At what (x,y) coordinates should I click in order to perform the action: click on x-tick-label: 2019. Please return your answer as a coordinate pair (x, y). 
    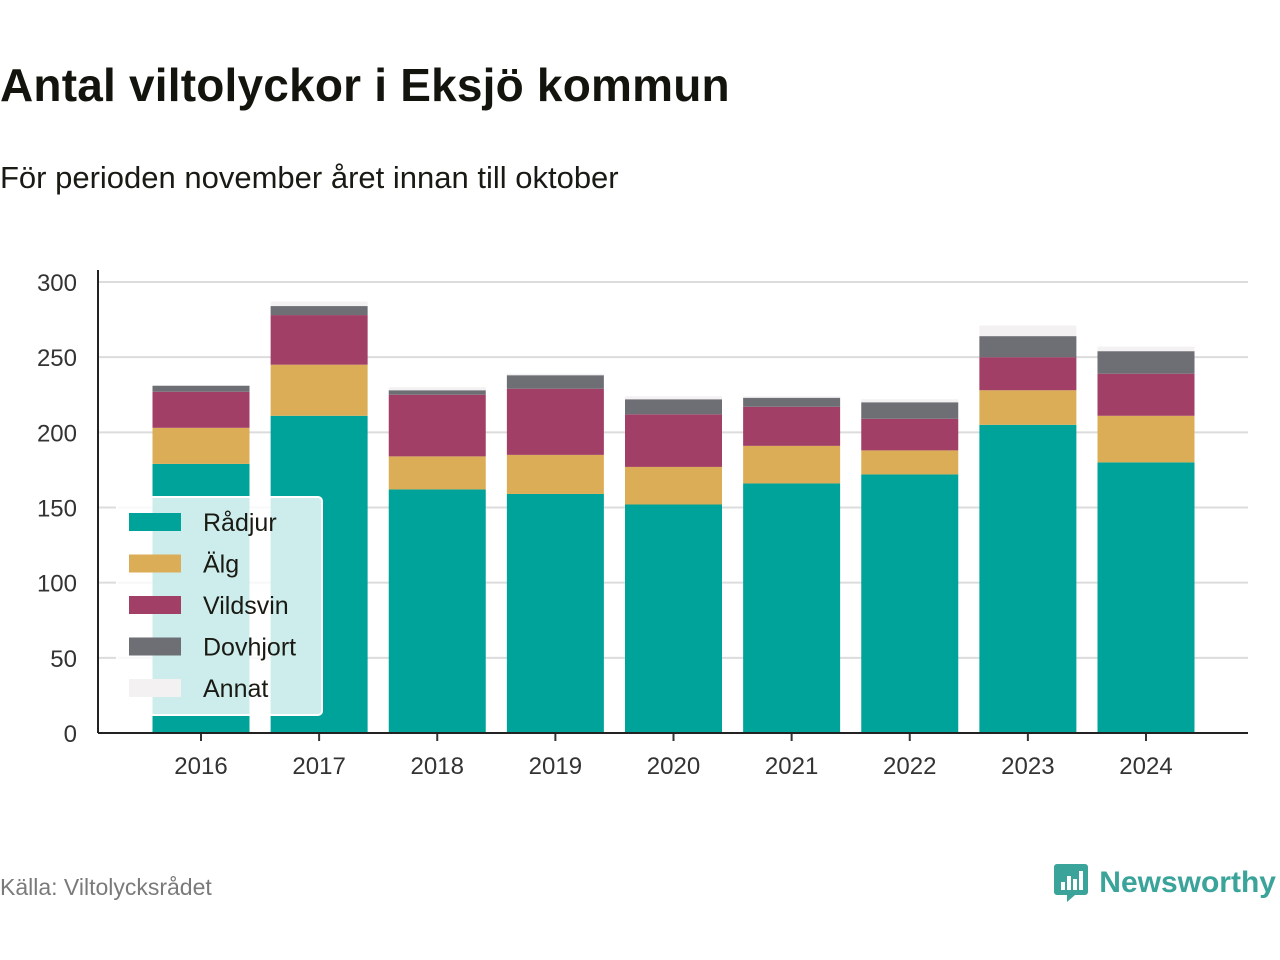
    Looking at the image, I should click on (555, 766).